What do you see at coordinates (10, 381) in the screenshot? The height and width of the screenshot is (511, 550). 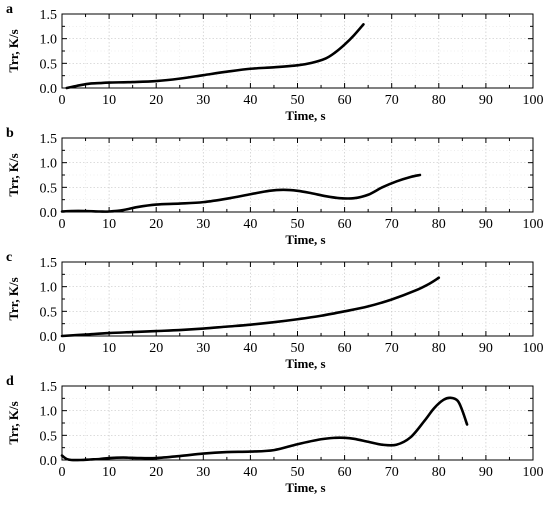 I see `panel-letter: d` at bounding box center [10, 381].